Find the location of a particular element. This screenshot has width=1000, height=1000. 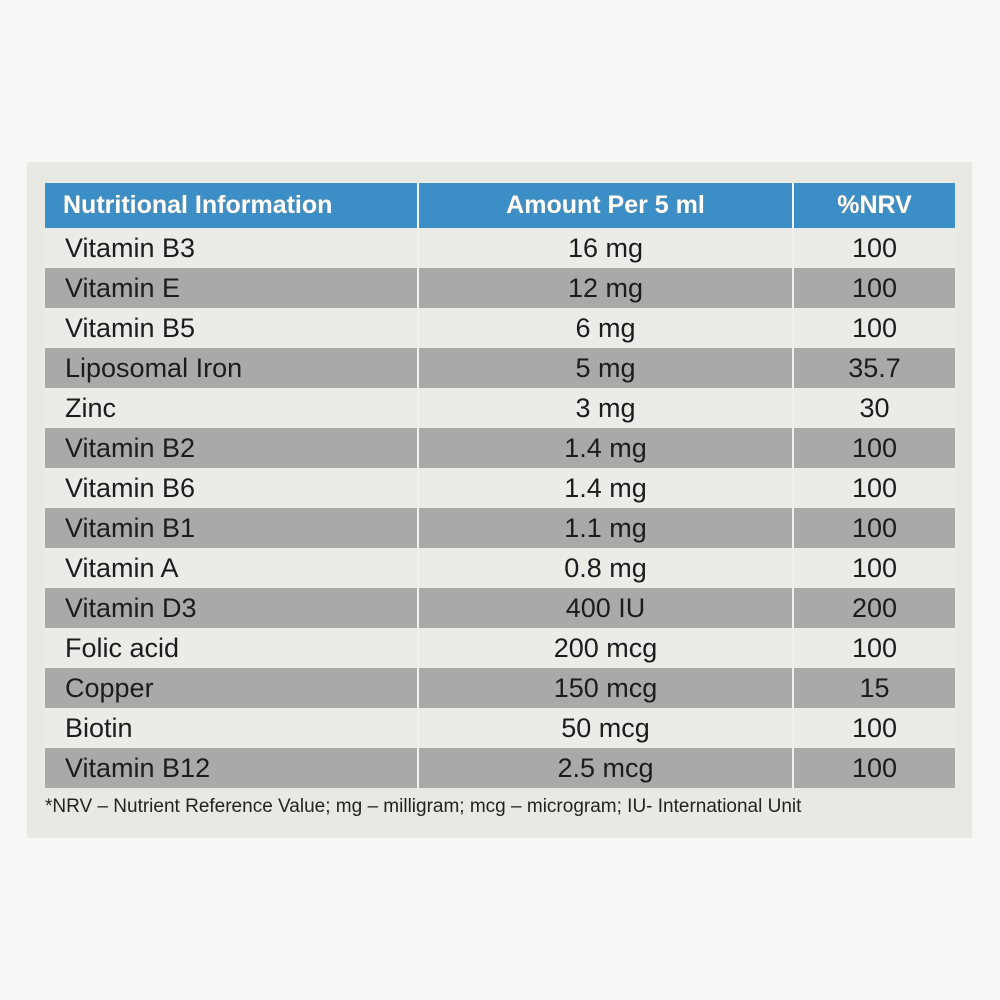

table-cell: Biotin is located at coordinates (232, 728).